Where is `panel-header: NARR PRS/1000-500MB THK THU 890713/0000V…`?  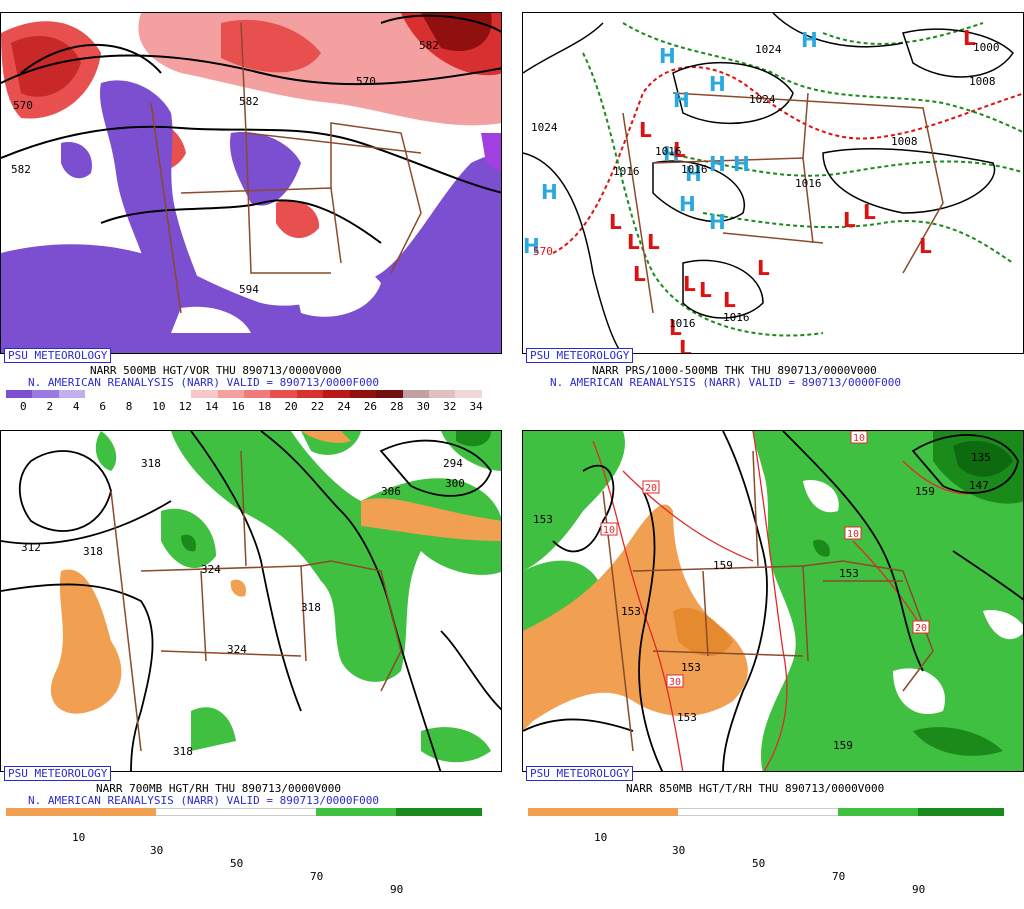
panel-header: NARR PRS/1000-500MB THK THU 890713/0000V… is located at coordinates (734, 370).